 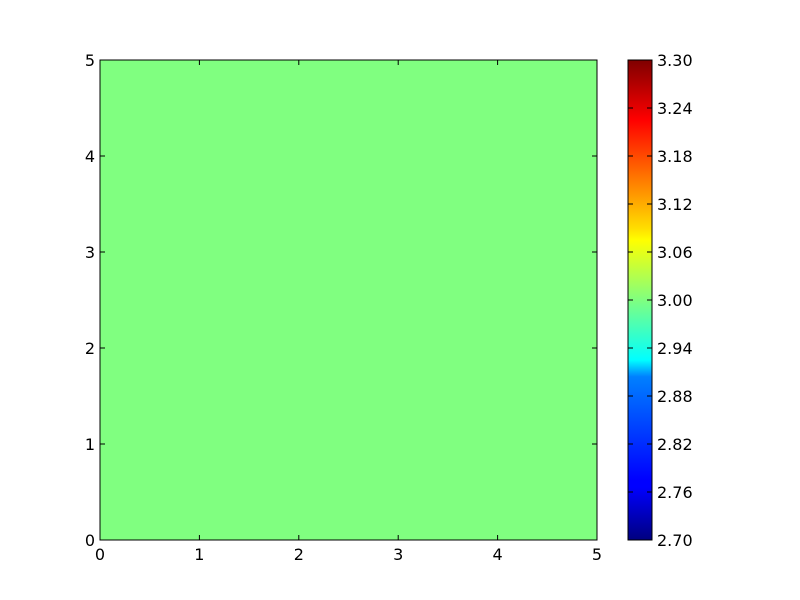 I want to click on y-tick-label: 3, so click(x=90, y=252).